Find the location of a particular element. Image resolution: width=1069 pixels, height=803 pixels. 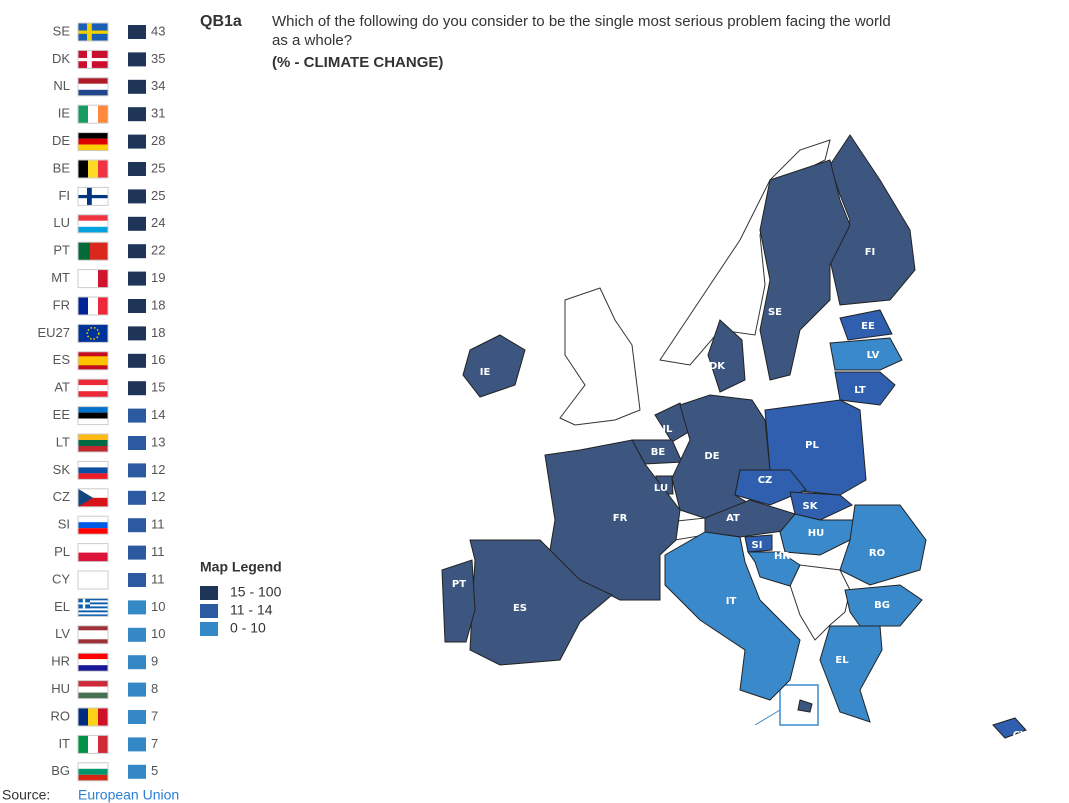

map-label: LV is located at coordinates (873, 355).